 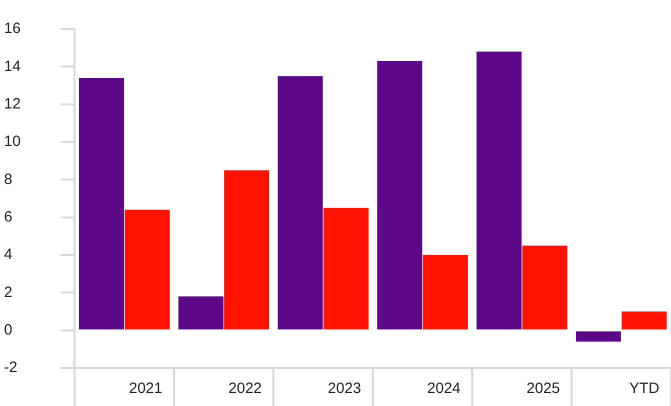 I want to click on x-tick-label: 2023, so click(x=345, y=389).